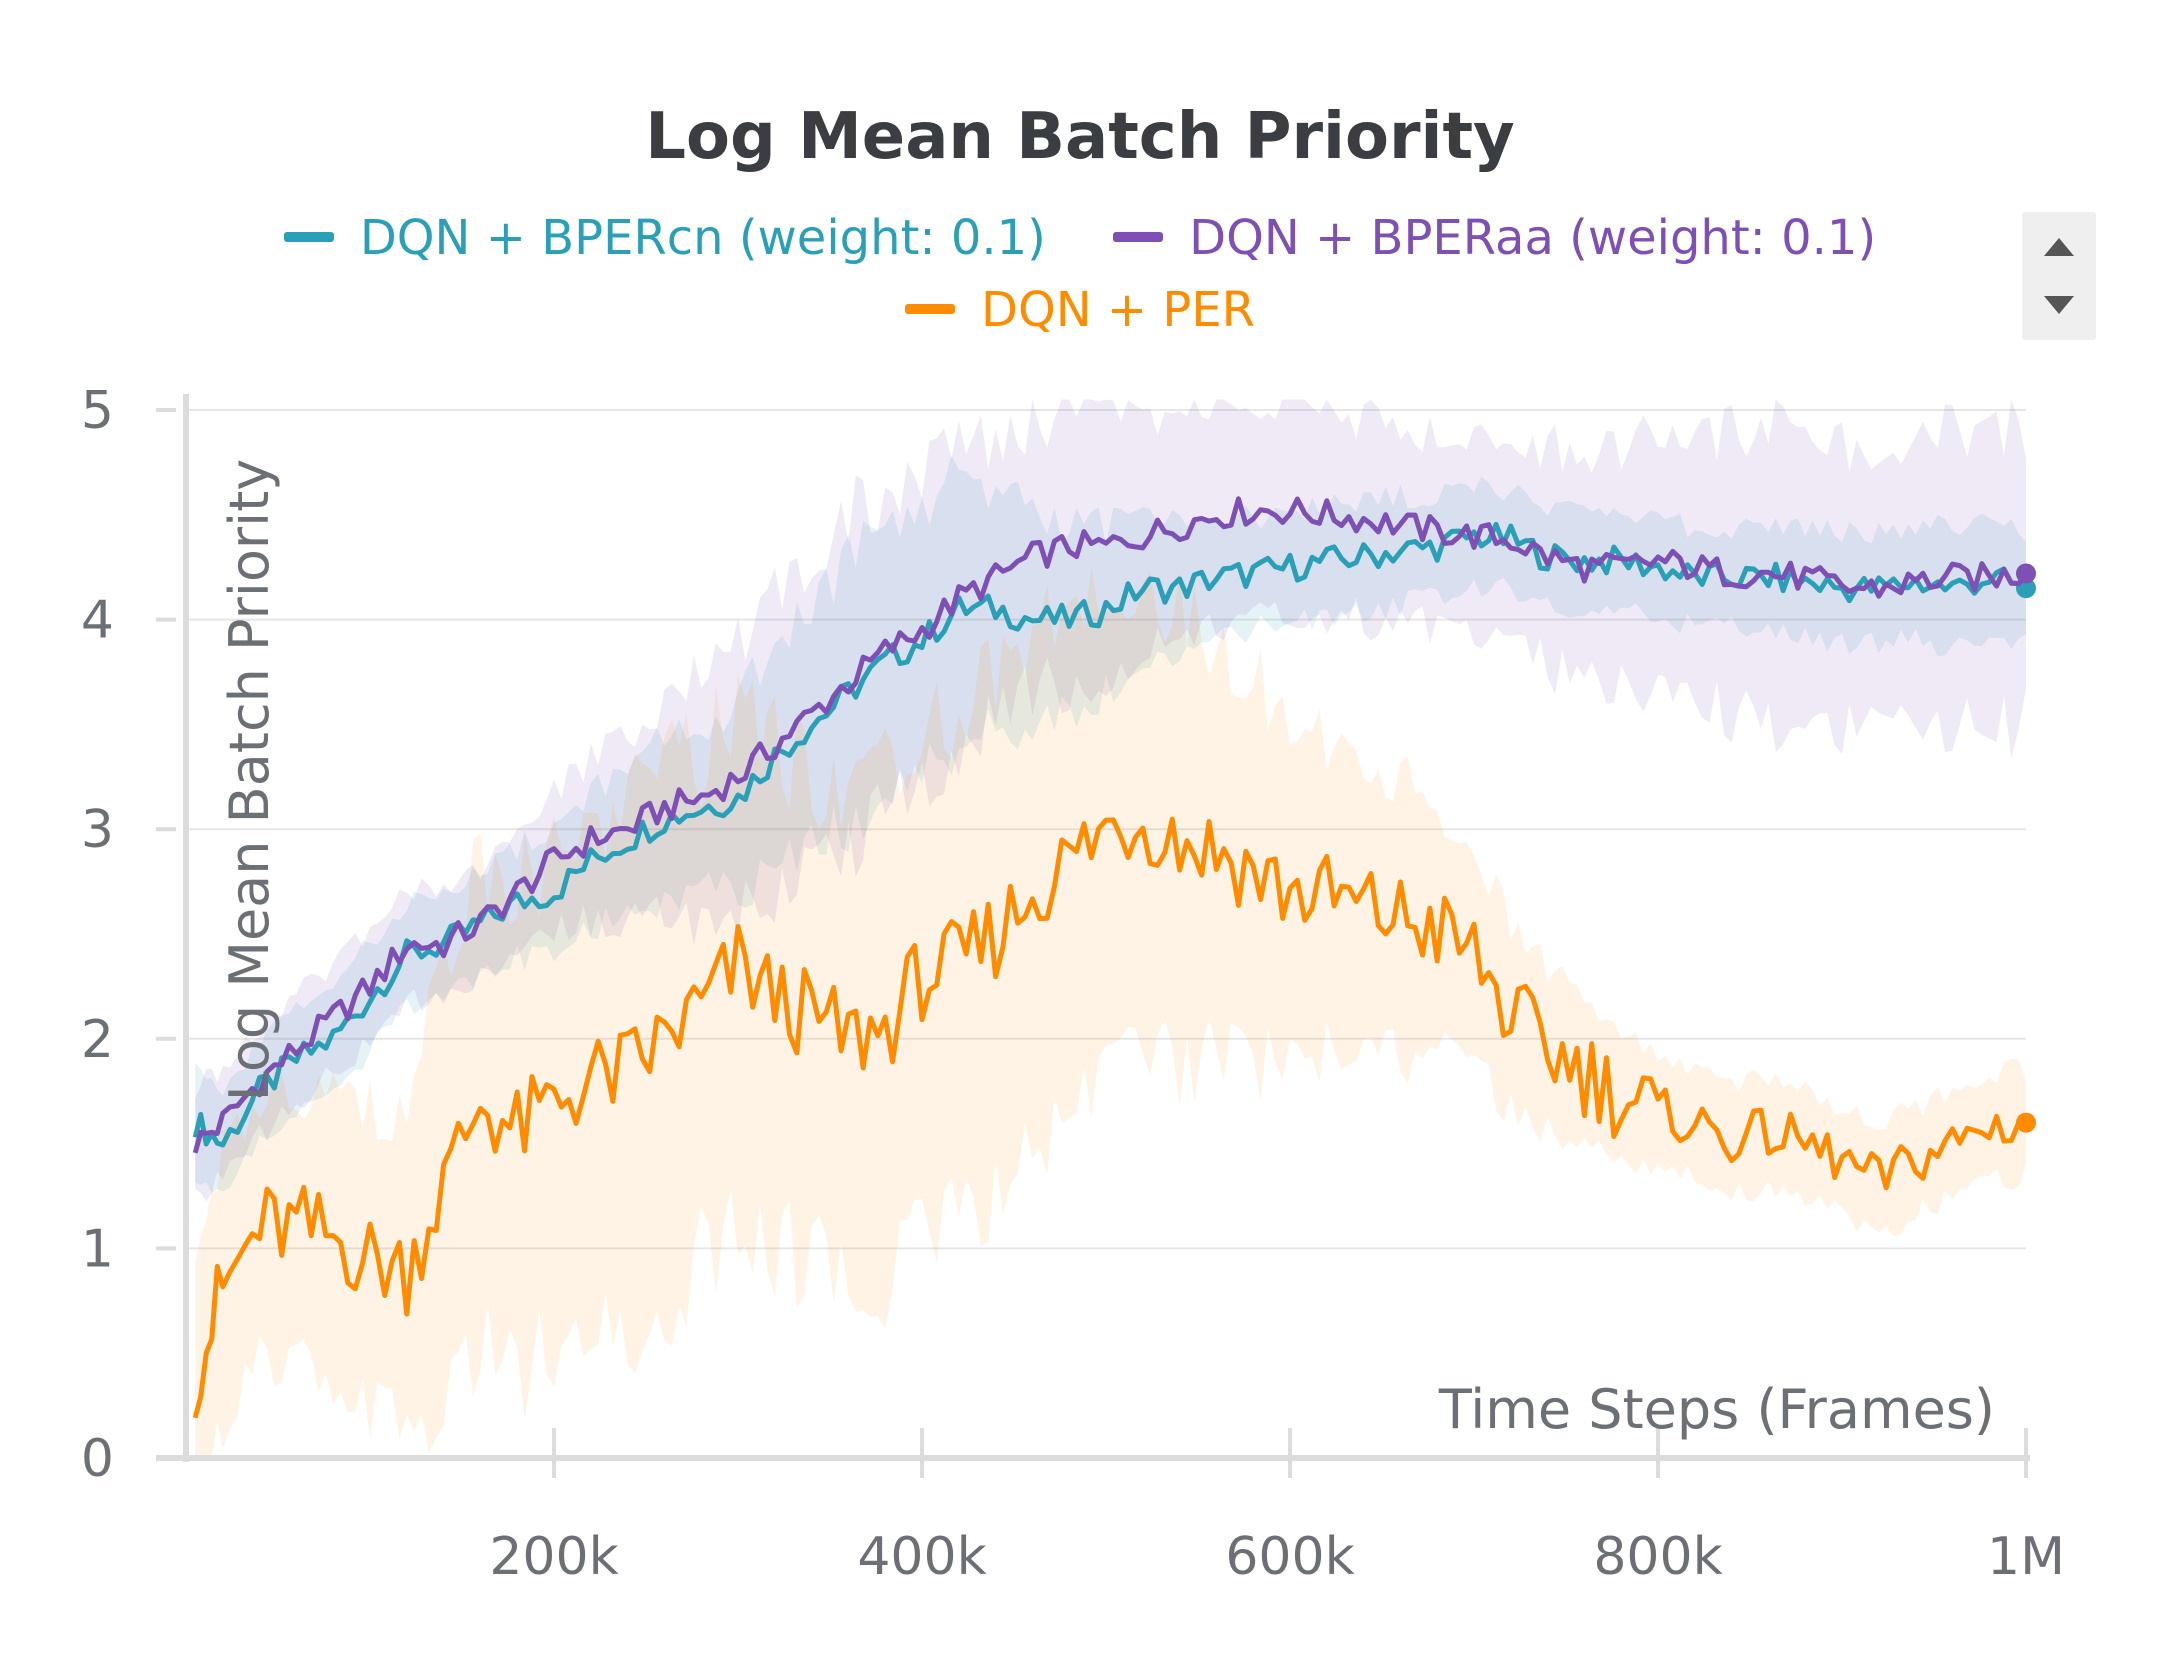  Describe the element at coordinates (97, 1249) in the screenshot. I see `y-tick-label-1: 1` at that location.